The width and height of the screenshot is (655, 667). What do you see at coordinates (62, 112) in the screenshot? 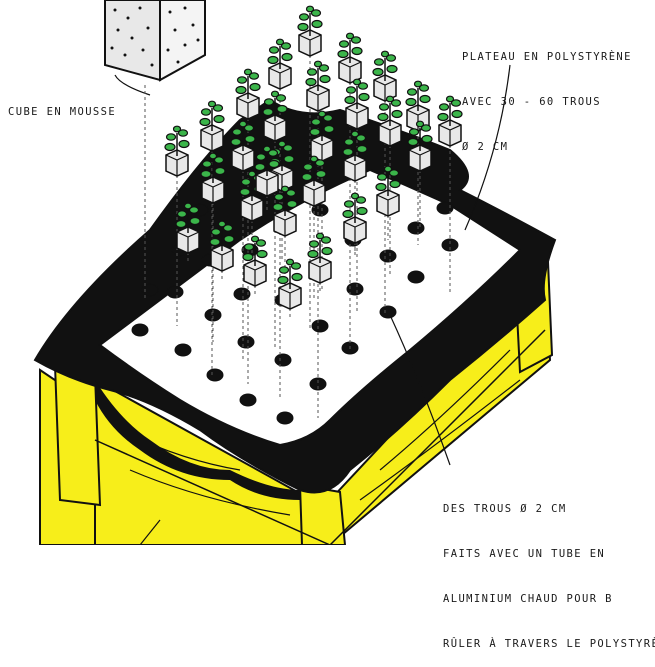
I see `label-foam-cube: CUBE EN MOUSSE` at bounding box center [62, 112].